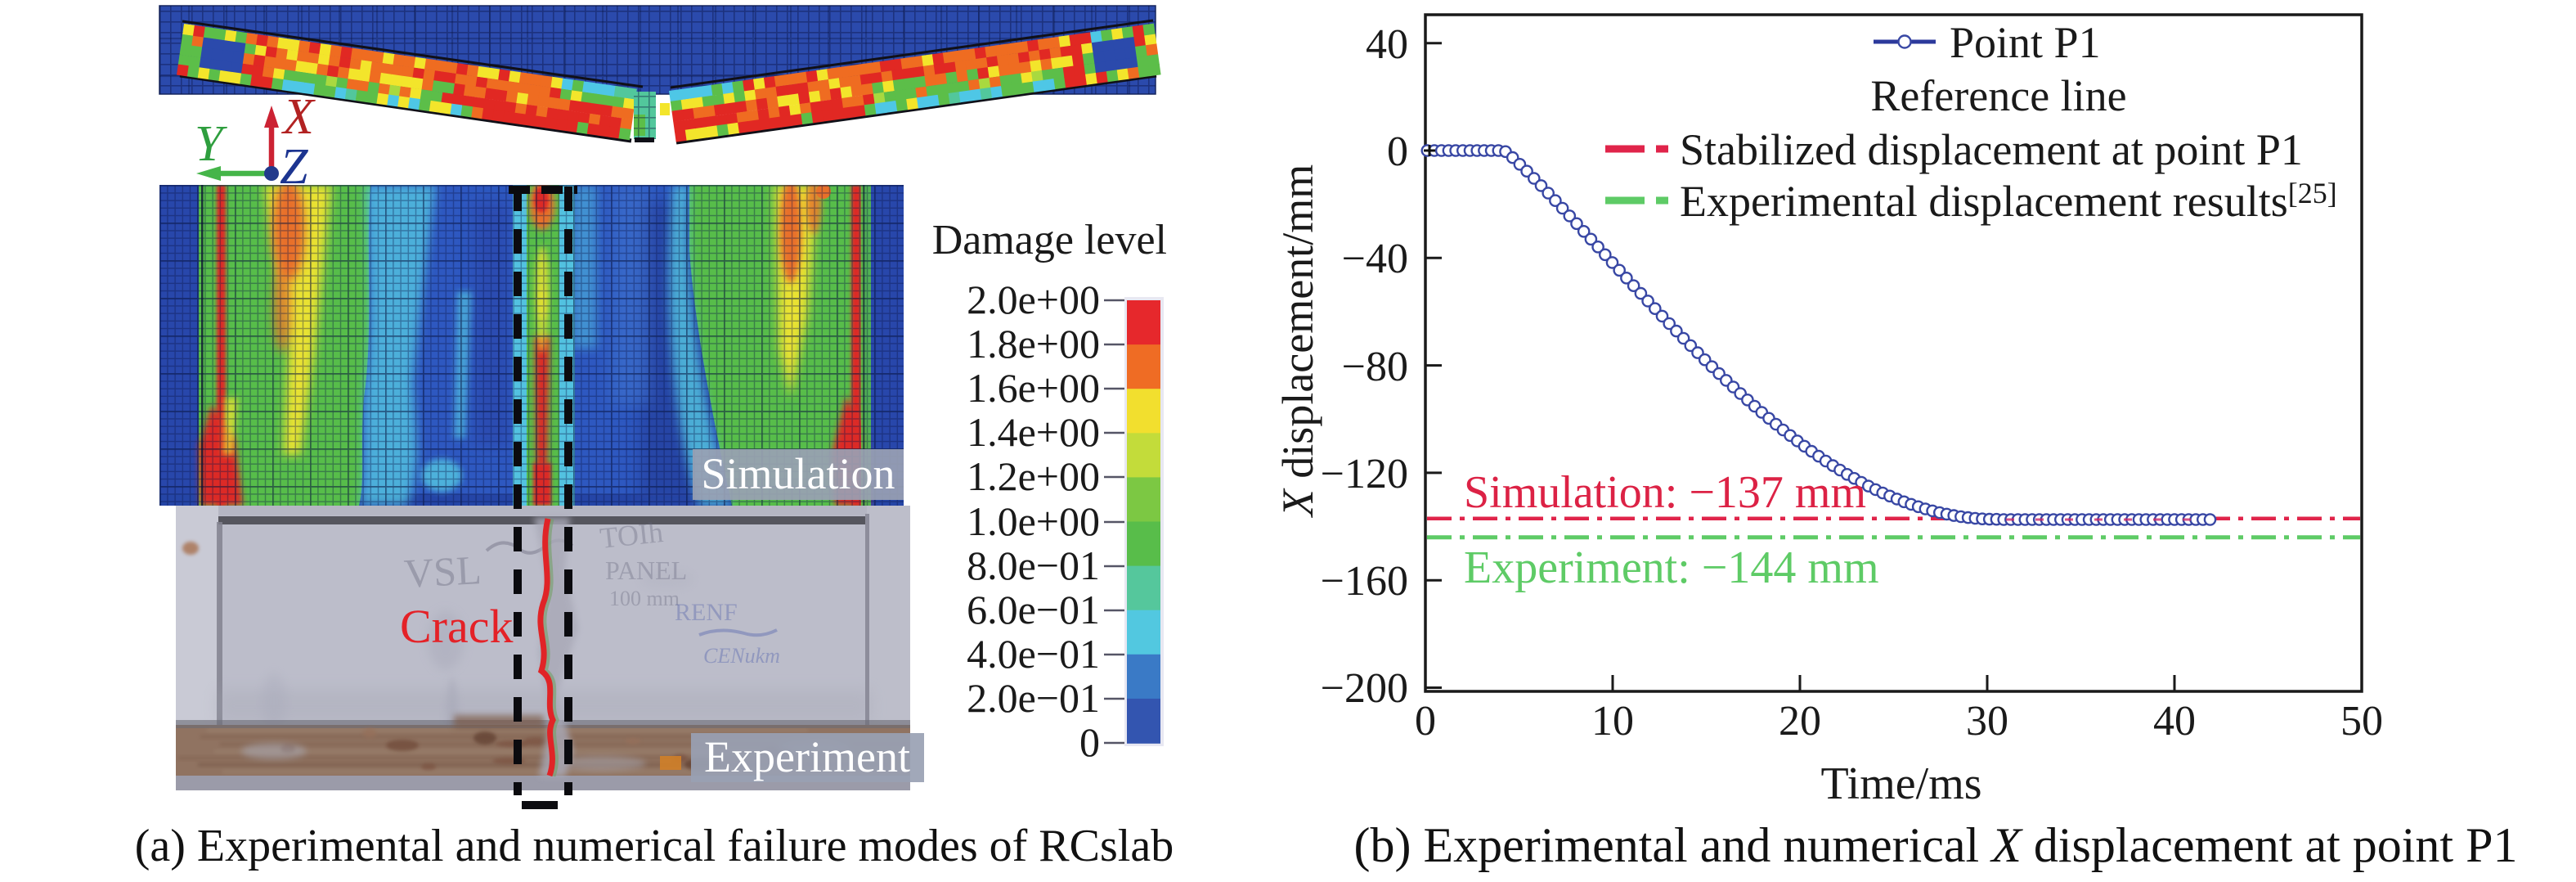 Image resolution: width=2576 pixels, height=882 pixels. I want to click on svg-text: Damage level, so click(1049, 240).